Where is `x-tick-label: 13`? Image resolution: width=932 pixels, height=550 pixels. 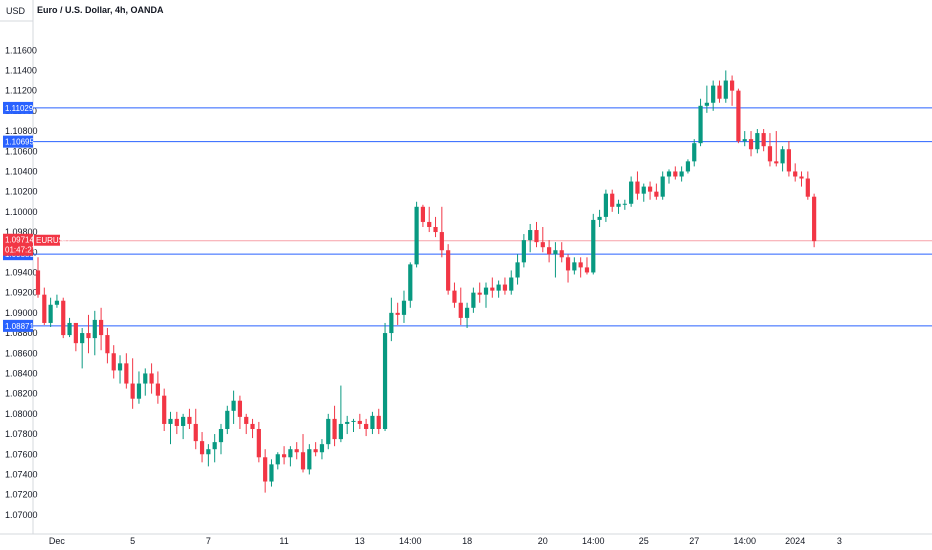
x-tick-label: 13 is located at coordinates (360, 541).